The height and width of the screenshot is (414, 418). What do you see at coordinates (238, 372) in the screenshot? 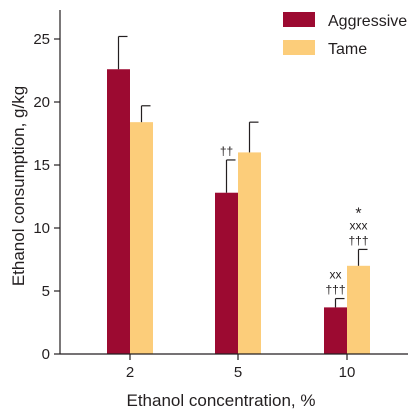
I see `x-tick-label: 5` at bounding box center [238, 372].